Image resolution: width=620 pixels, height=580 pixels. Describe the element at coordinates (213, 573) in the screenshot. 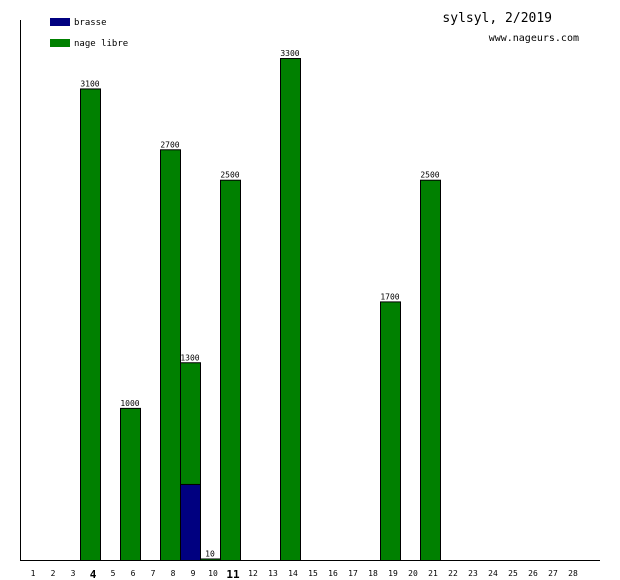

I see `x-tick-label-10: 10` at that location.